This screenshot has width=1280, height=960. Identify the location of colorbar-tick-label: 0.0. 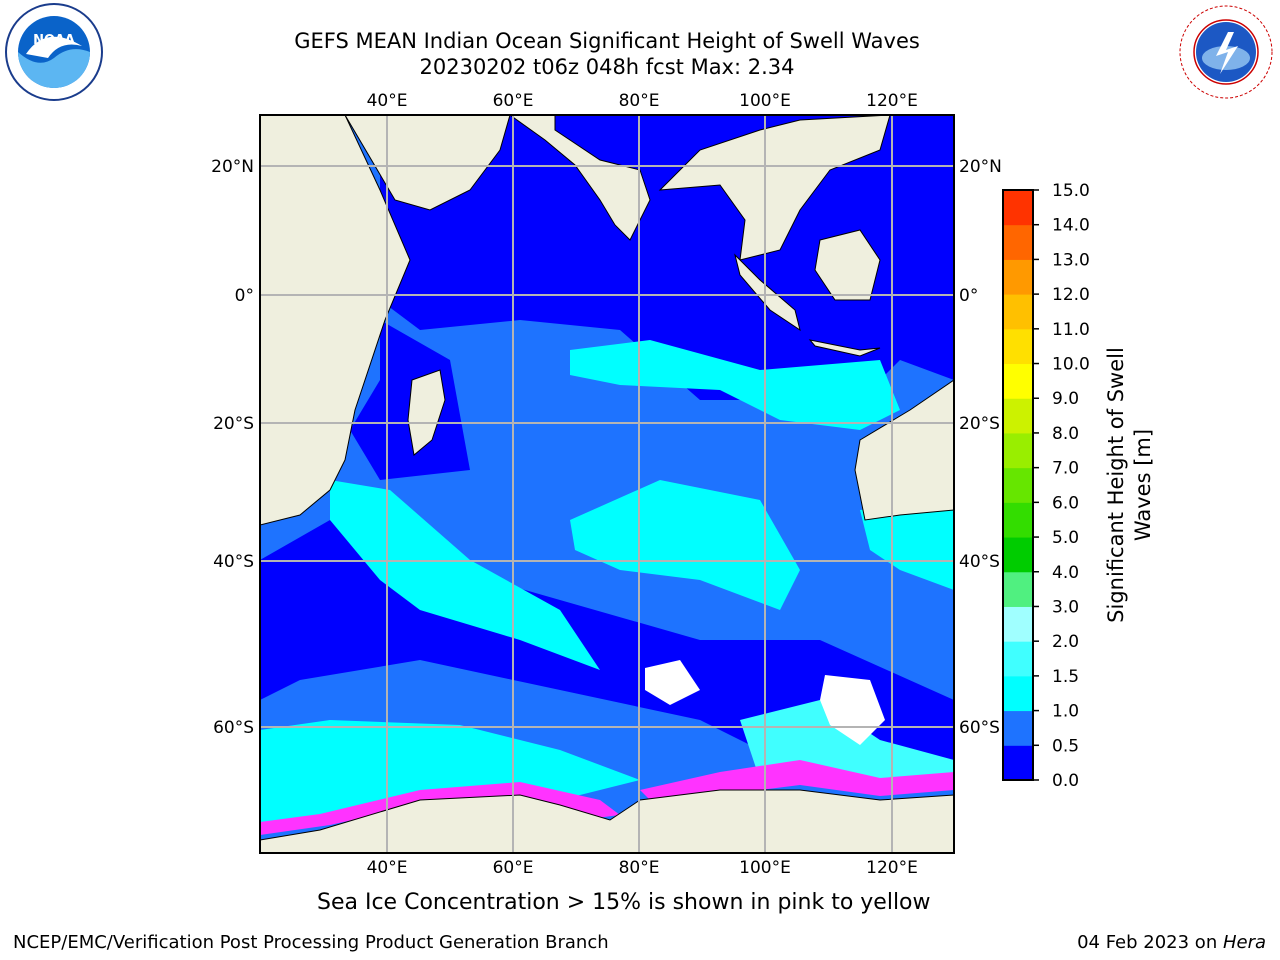
(1065, 781).